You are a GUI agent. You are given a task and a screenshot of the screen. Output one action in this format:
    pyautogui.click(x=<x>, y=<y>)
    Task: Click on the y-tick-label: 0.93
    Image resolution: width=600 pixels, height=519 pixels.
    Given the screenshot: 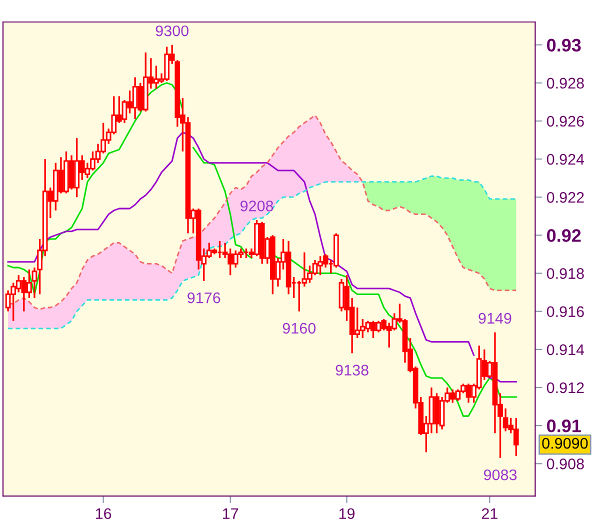 What is the action you would take?
    pyautogui.click(x=564, y=45)
    